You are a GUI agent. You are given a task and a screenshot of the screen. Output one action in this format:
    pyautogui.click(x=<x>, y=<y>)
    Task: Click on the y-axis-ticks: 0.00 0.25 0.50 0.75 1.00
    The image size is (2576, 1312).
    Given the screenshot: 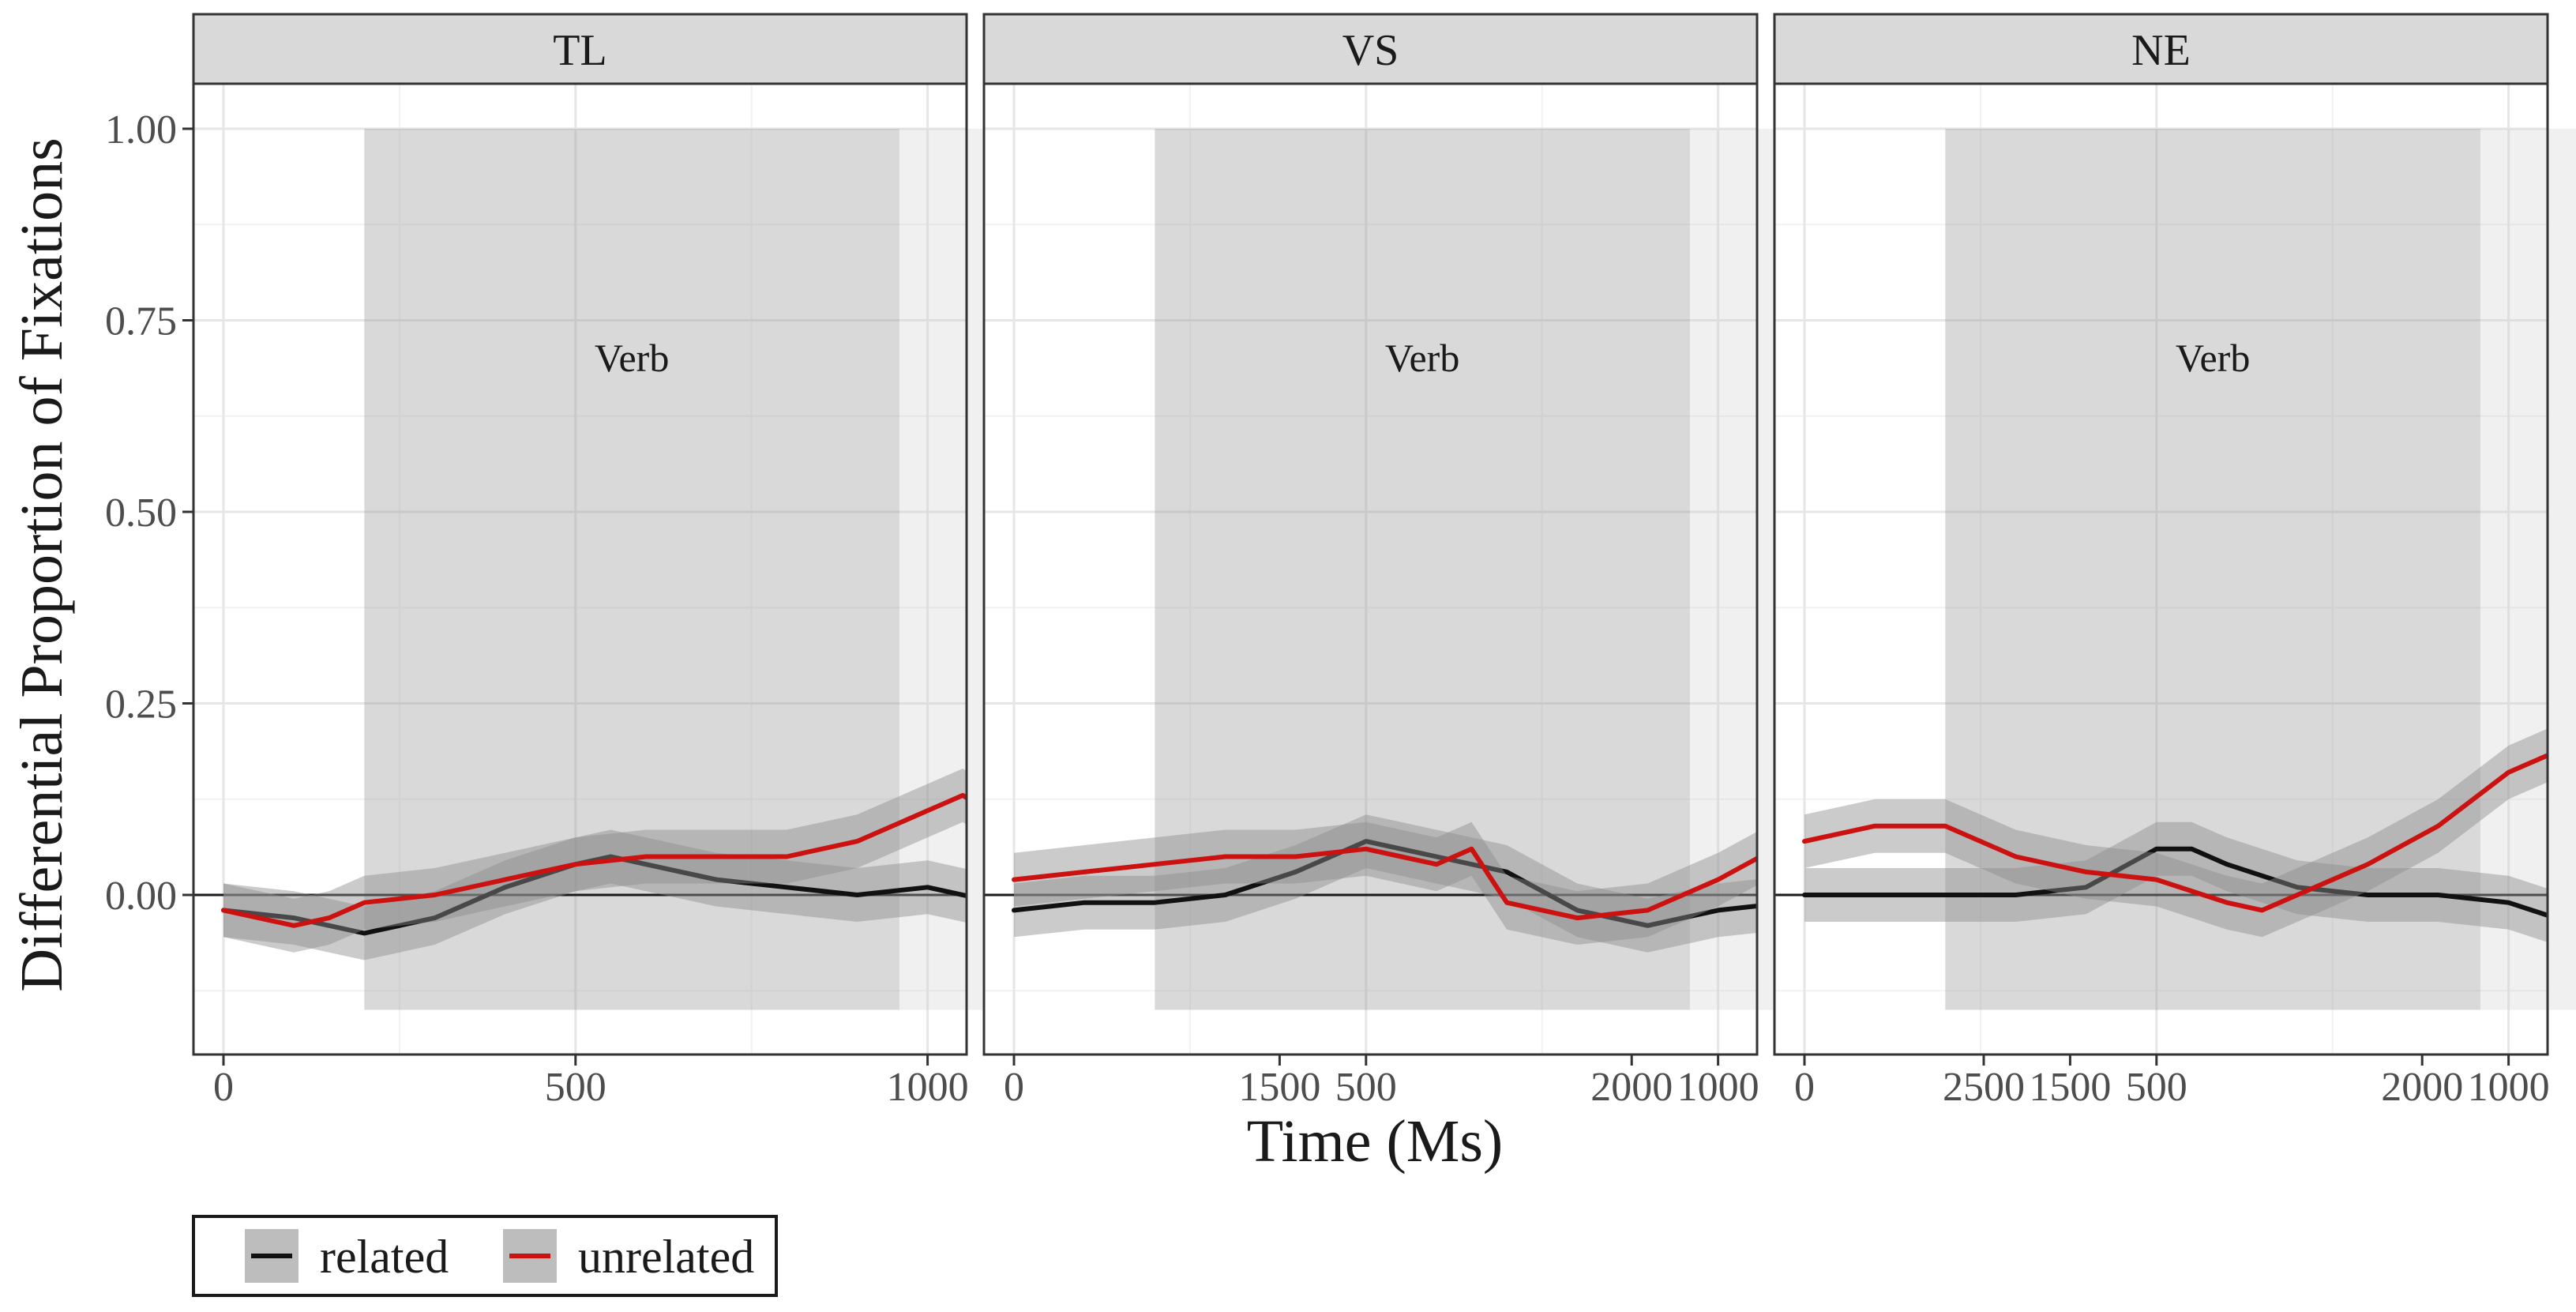 What is the action you would take?
    pyautogui.click(x=149, y=513)
    